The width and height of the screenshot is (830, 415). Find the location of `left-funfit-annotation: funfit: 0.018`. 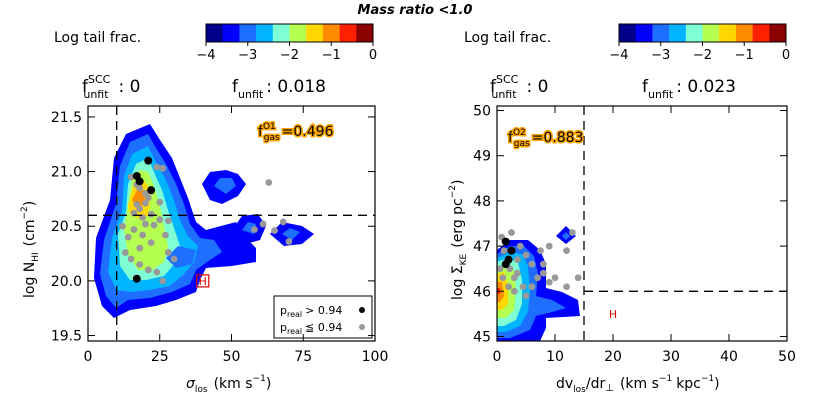

left-funfit-annotation: funfit: 0.018 is located at coordinates (279, 89).